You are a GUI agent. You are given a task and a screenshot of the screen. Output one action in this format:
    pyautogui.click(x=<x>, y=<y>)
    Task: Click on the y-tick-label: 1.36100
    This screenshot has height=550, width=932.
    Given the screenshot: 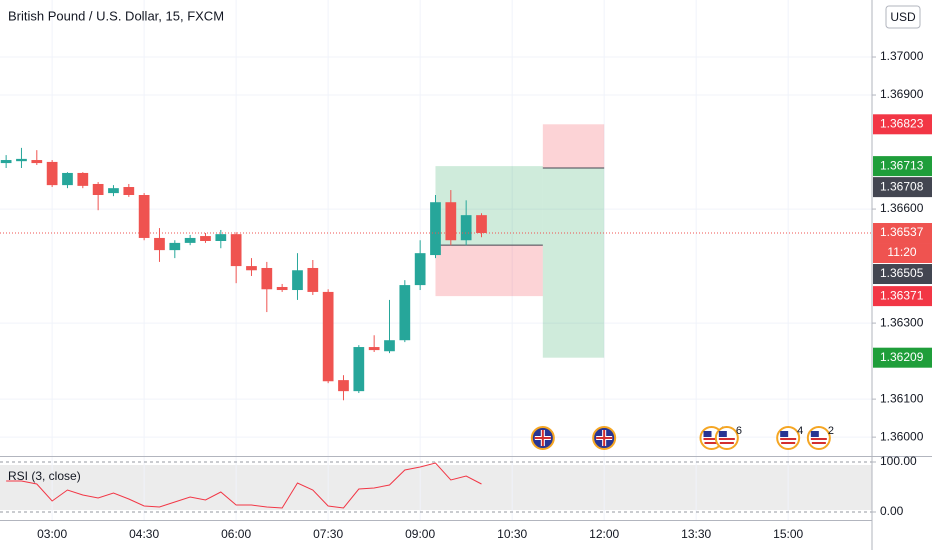 What is the action you would take?
    pyautogui.click(x=902, y=398)
    